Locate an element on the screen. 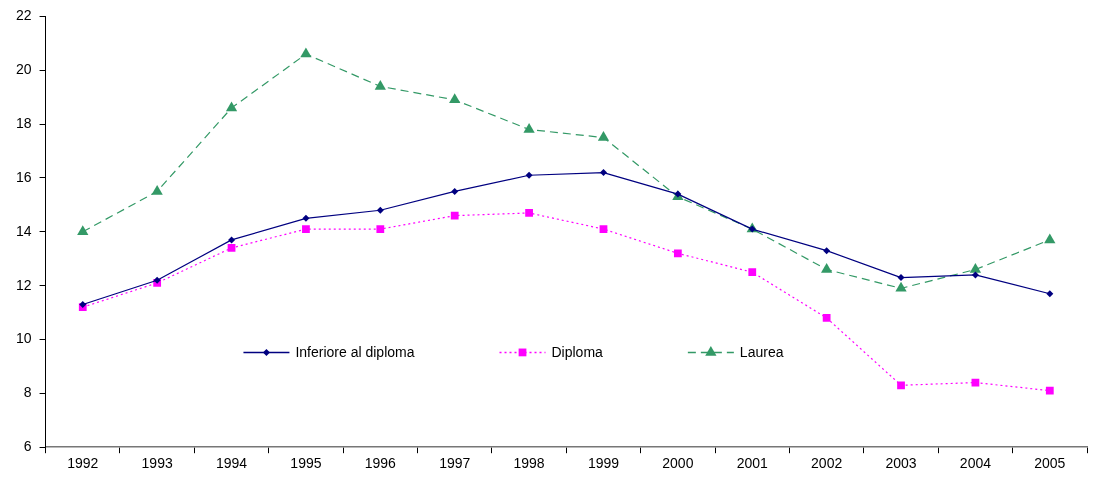 The image size is (1103, 478). x-tick-label: 1999 is located at coordinates (603, 463).